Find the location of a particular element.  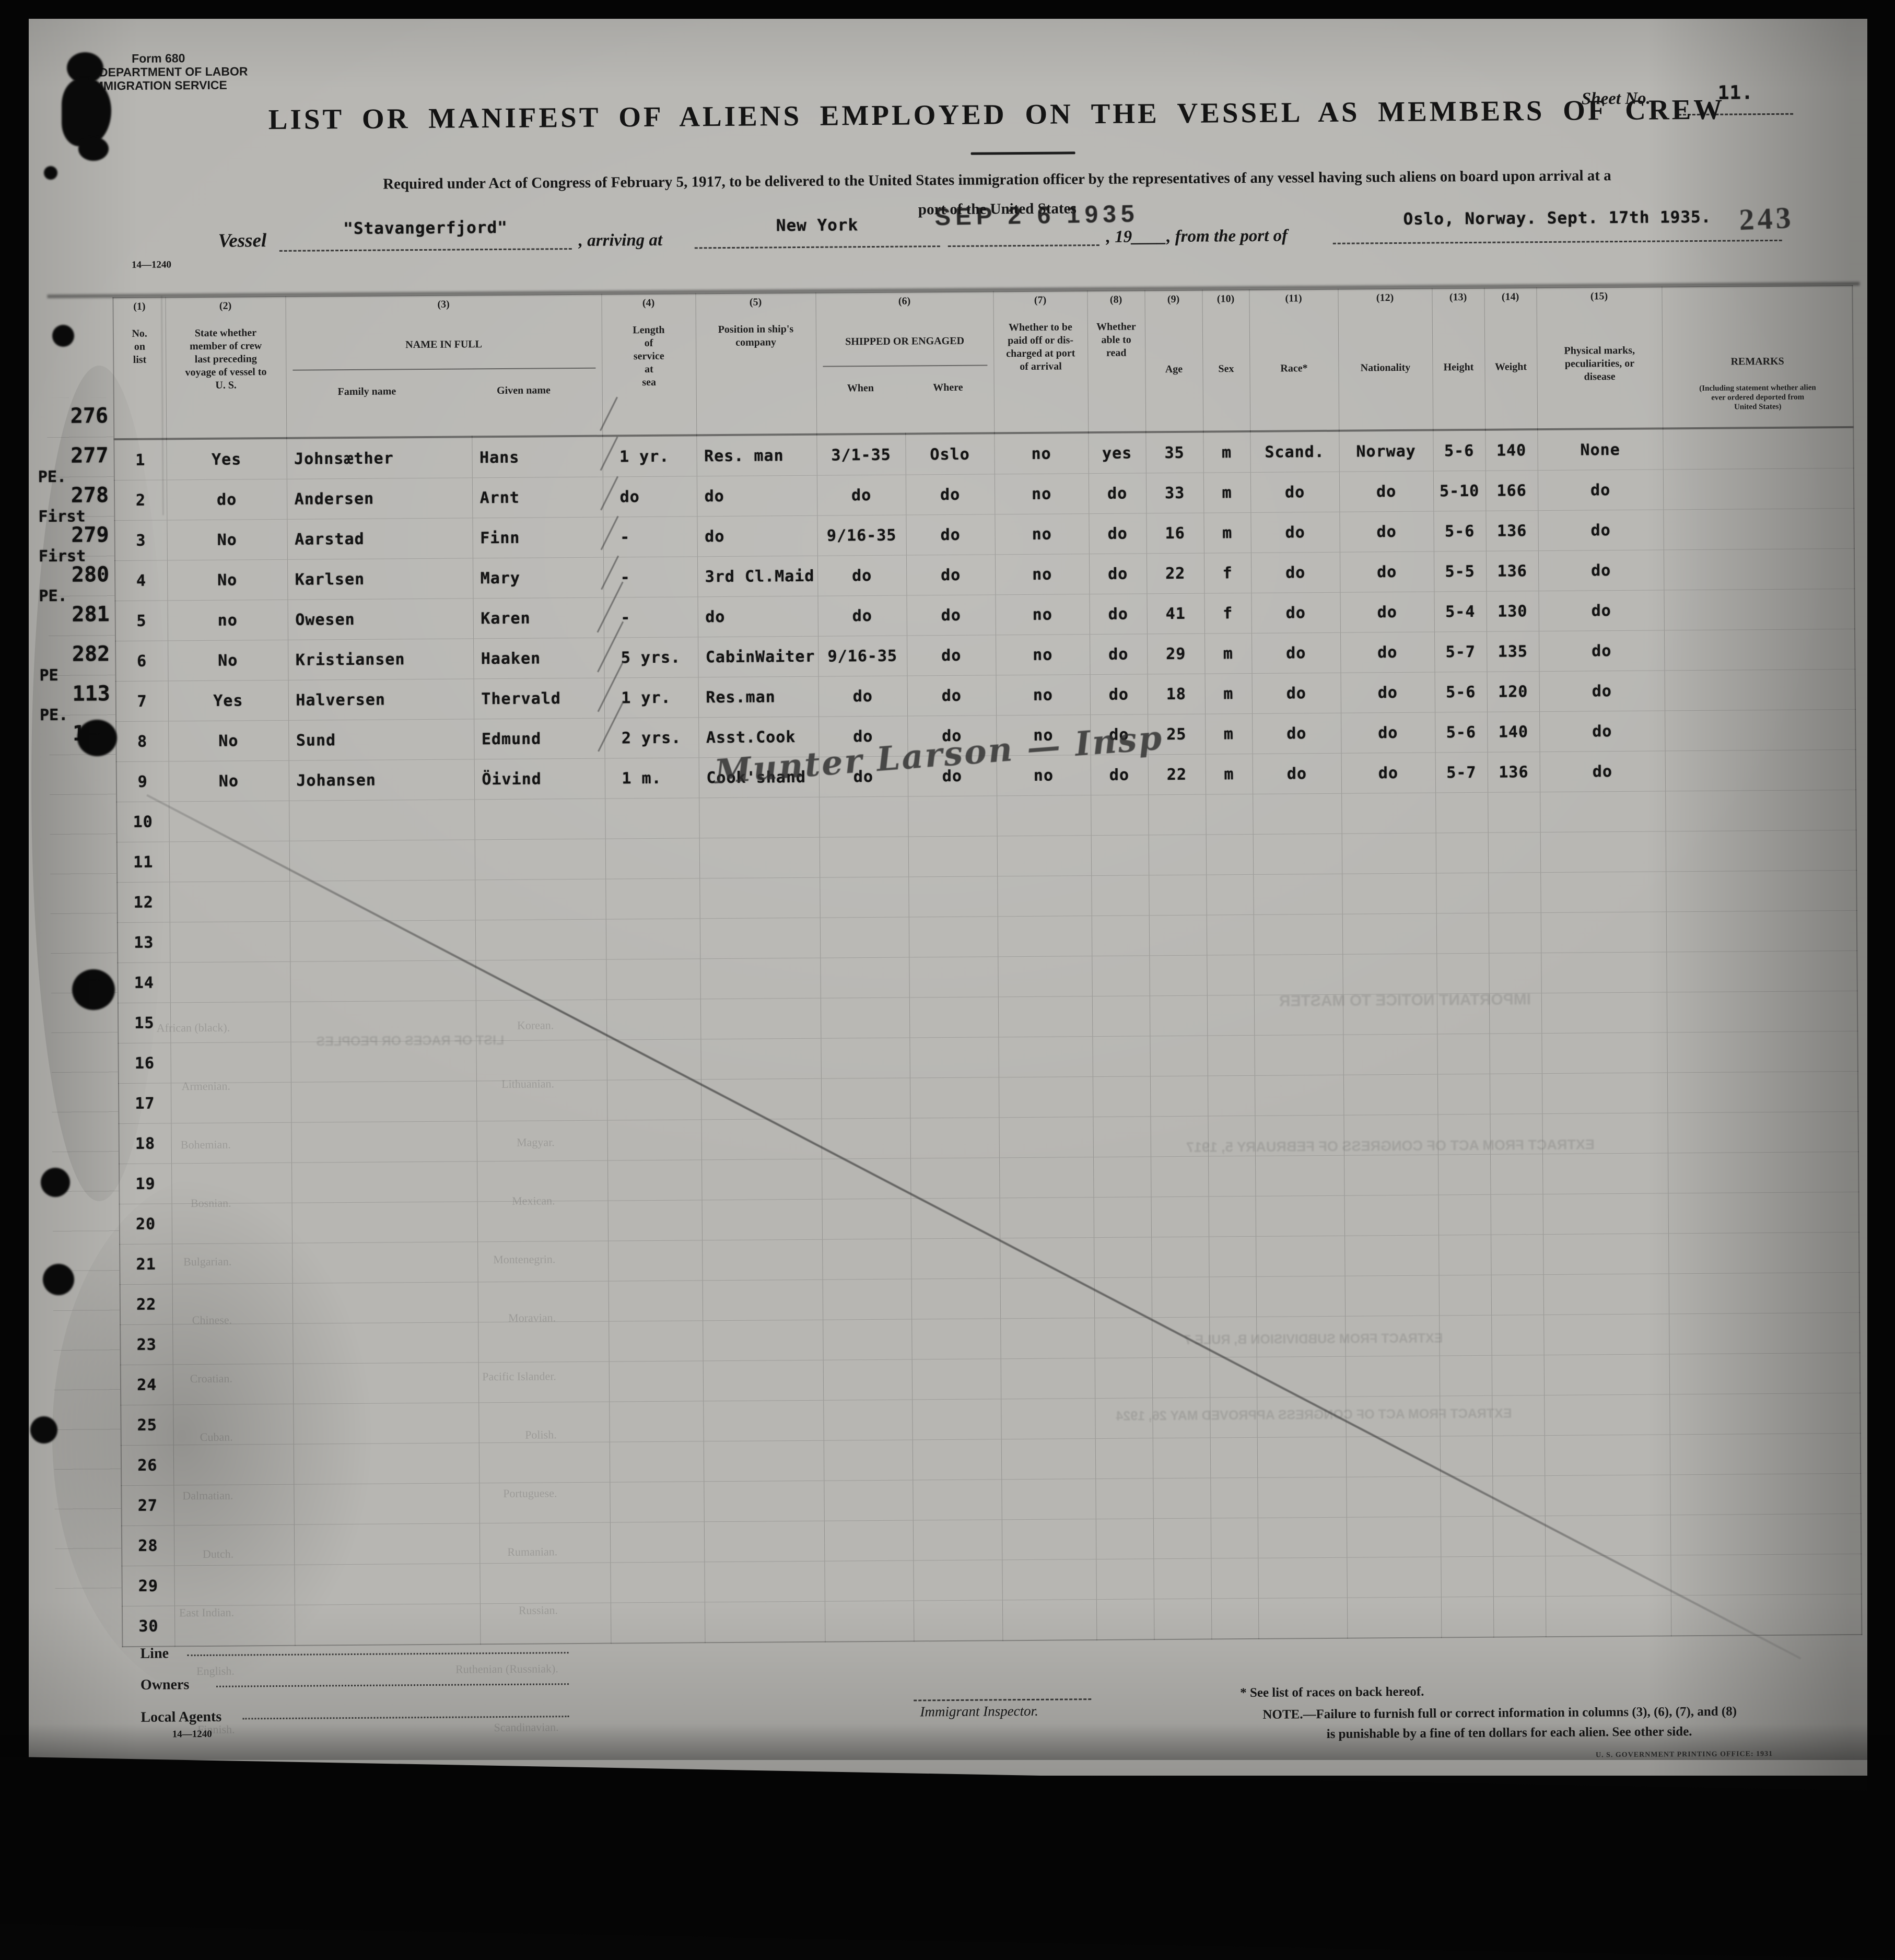

line-field is located at coordinates (378, 1644).